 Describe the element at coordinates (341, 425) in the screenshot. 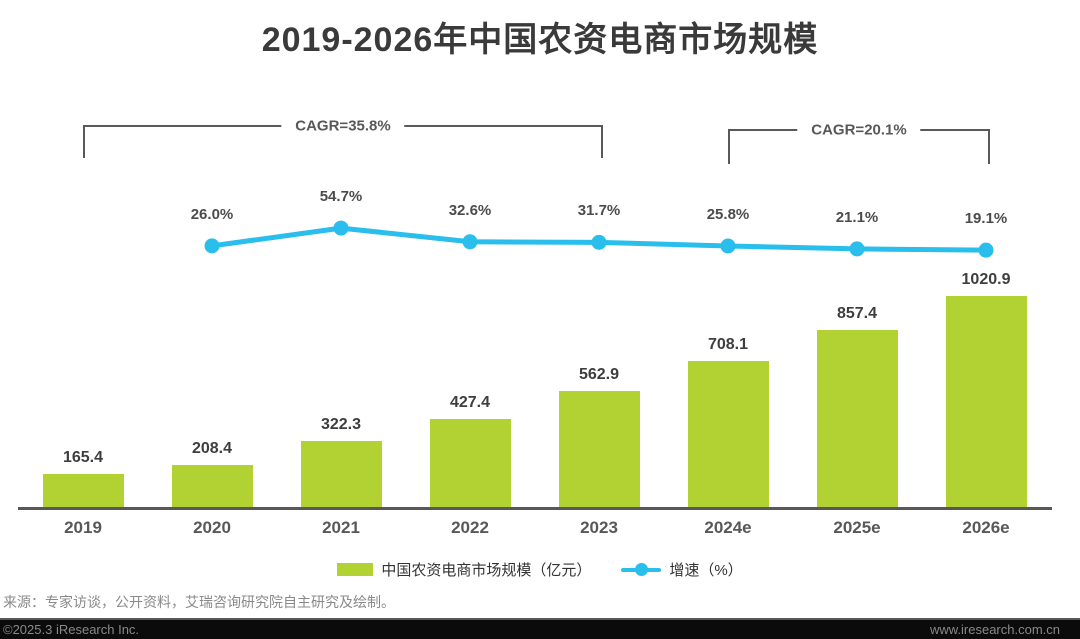

I see `bar-value-2021: 322.3` at that location.